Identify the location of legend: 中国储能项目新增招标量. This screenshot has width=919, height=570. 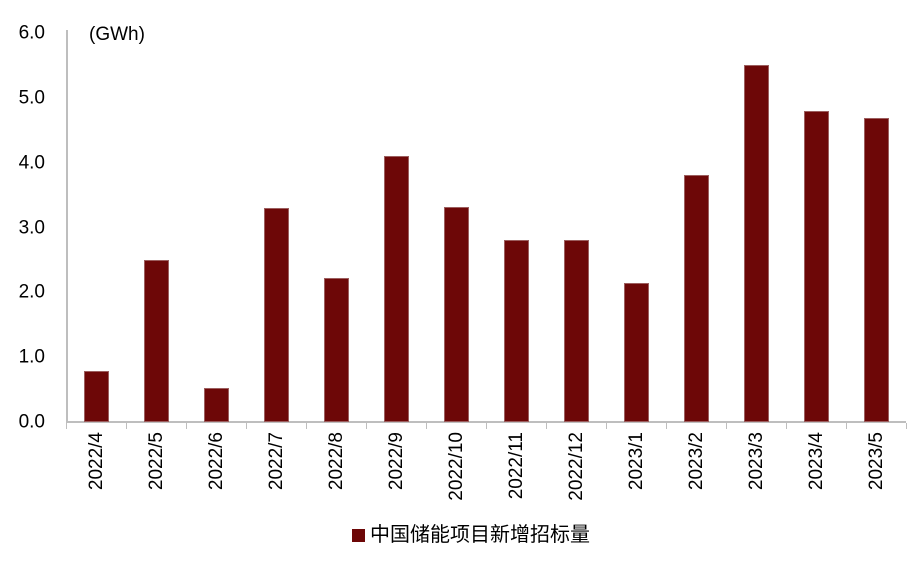
(471, 535).